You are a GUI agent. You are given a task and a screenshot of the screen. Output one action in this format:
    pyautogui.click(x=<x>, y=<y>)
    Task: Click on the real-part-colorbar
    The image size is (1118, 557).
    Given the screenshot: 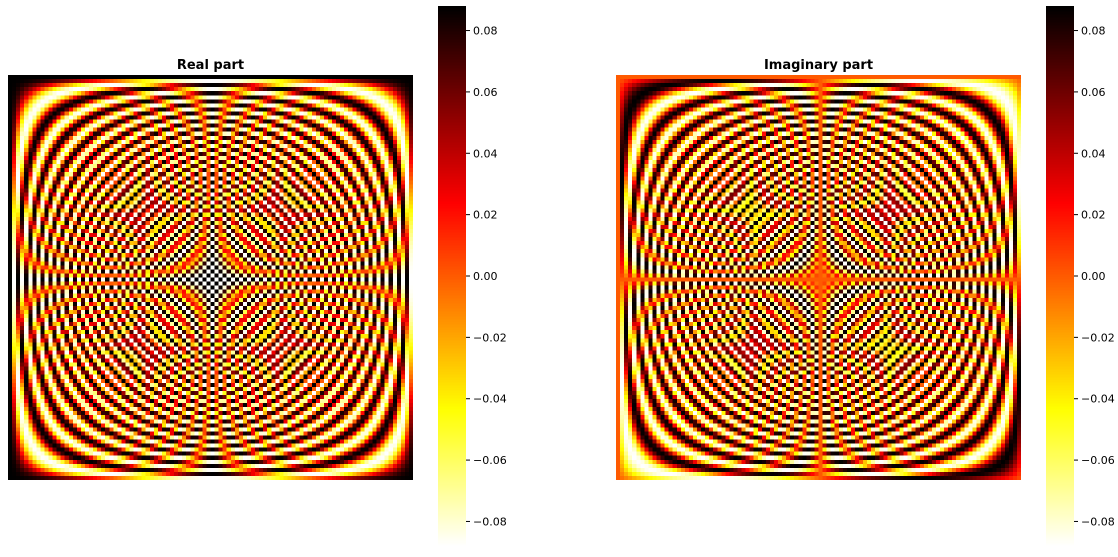 What is the action you would take?
    pyautogui.click(x=452, y=276)
    